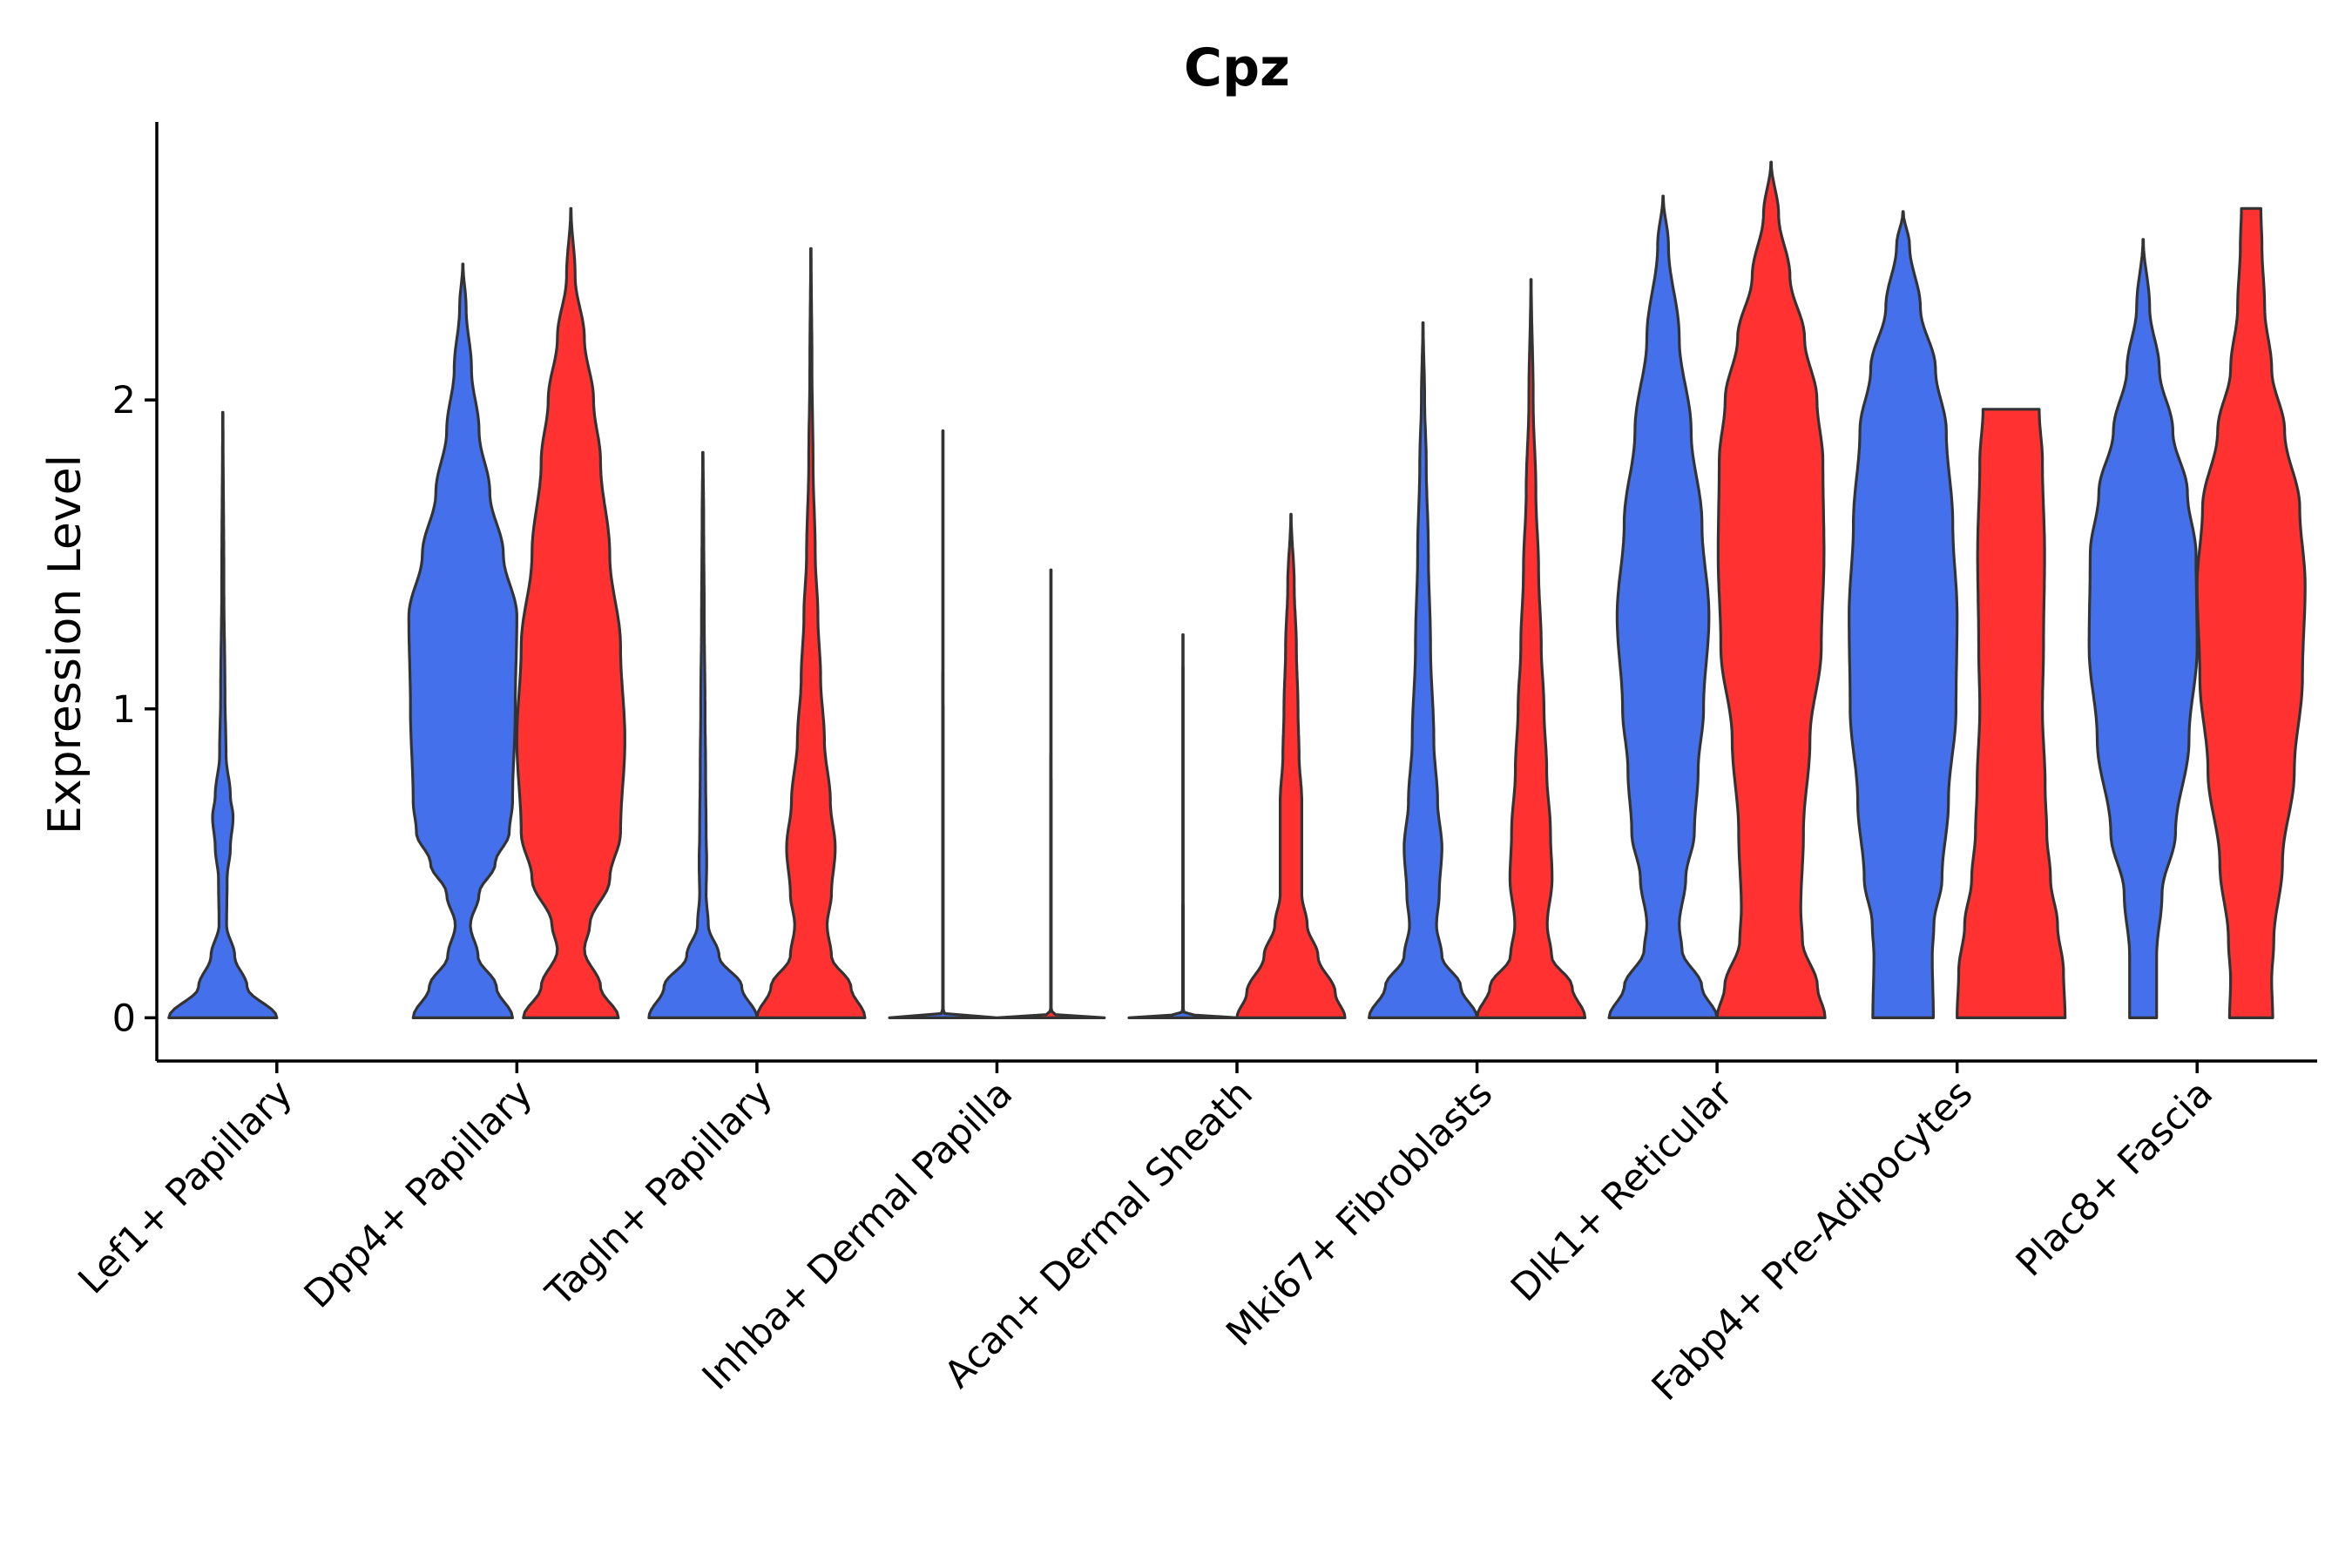 The image size is (2352, 1568). Describe the element at coordinates (1237, 67) in the screenshot. I see `chart-title: Cpz` at that location.